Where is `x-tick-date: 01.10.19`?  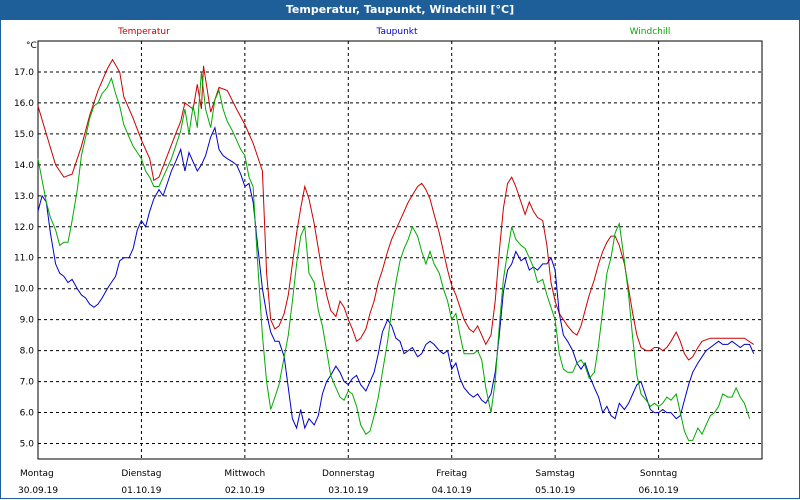
x-tick-date: 01.10.19 is located at coordinates (141, 491).